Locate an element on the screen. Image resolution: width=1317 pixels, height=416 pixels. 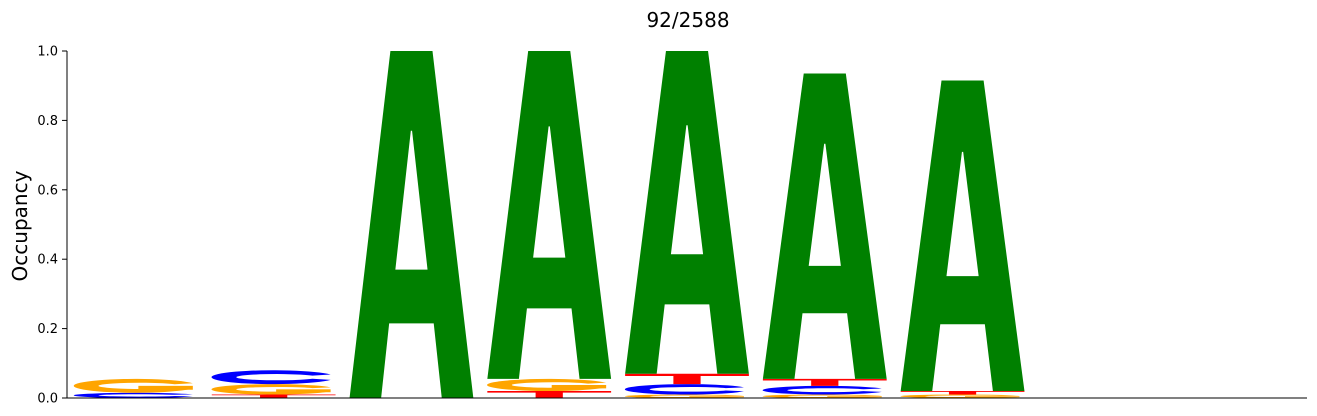
y-axis: 0.0 0.2 0.4 0.6 0.8 1.0 is located at coordinates (52, 226).